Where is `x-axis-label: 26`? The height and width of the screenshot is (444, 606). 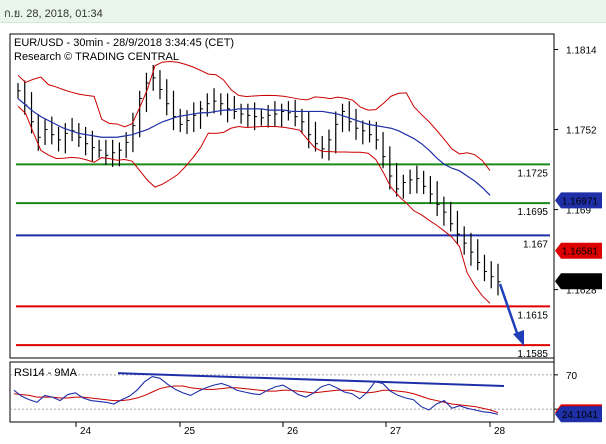
x-axis-label: 26 is located at coordinates (293, 431).